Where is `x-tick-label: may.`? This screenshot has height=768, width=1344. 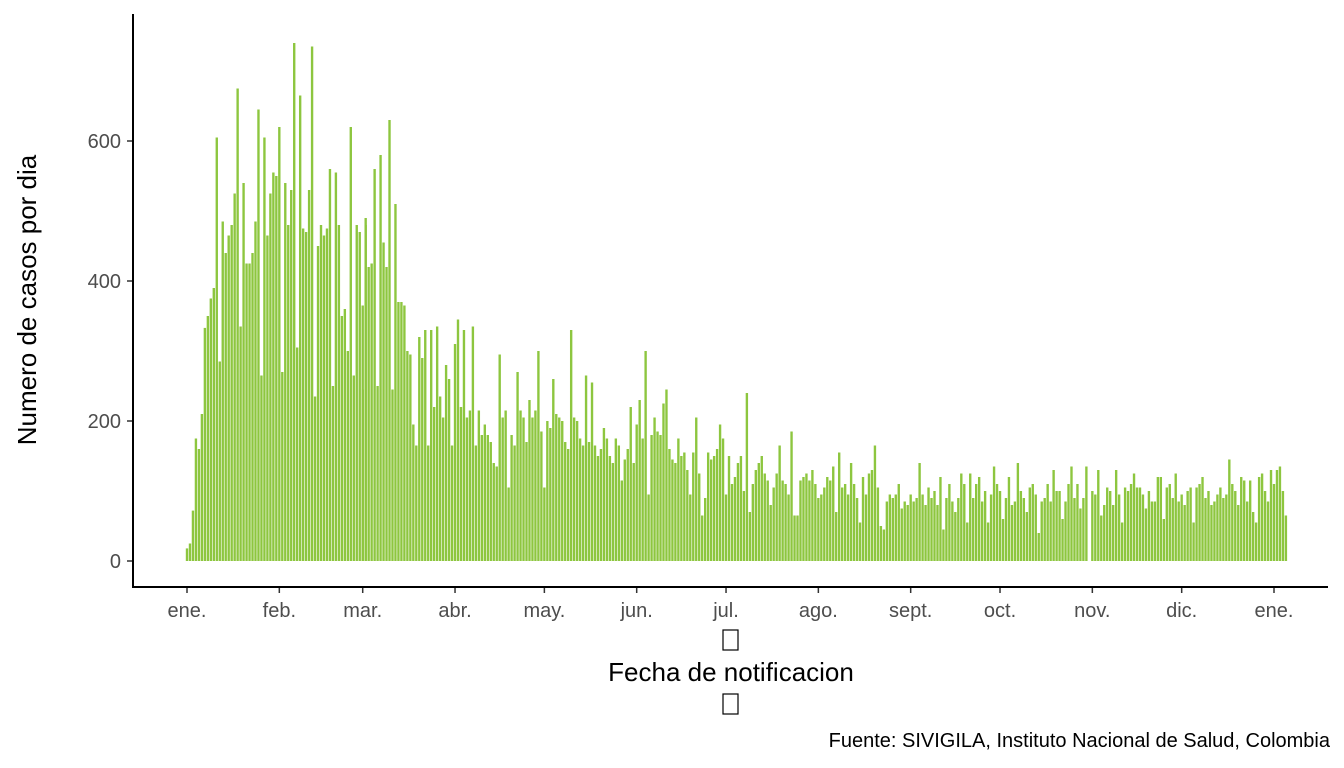
x-tick-label: may. is located at coordinates (544, 611).